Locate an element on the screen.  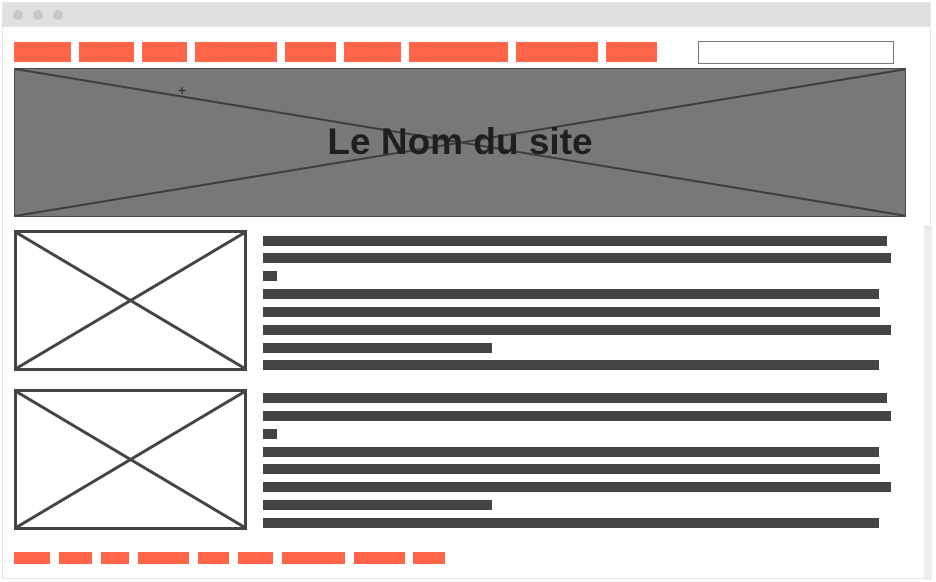
article-2-image is located at coordinates (130, 459).